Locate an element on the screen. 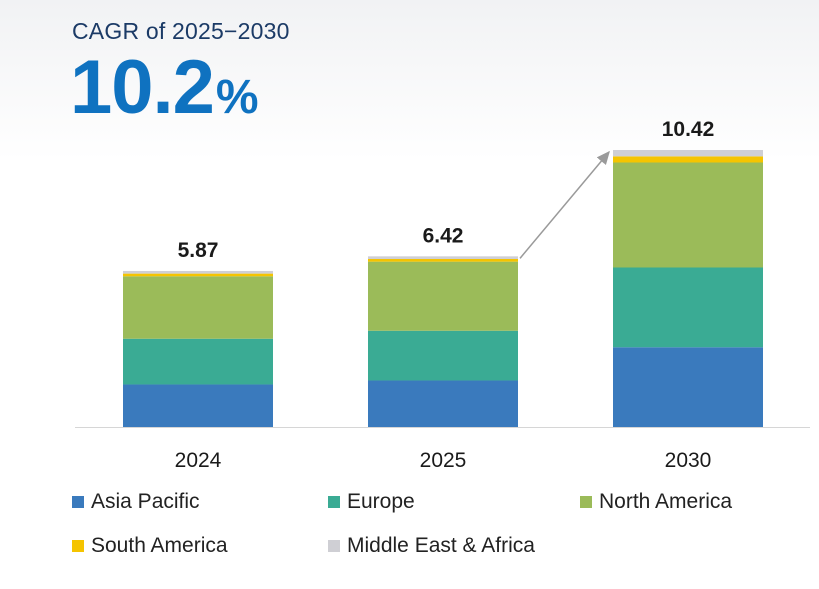 This screenshot has width=819, height=589. total-label-2030: 10.42 is located at coordinates (688, 129).